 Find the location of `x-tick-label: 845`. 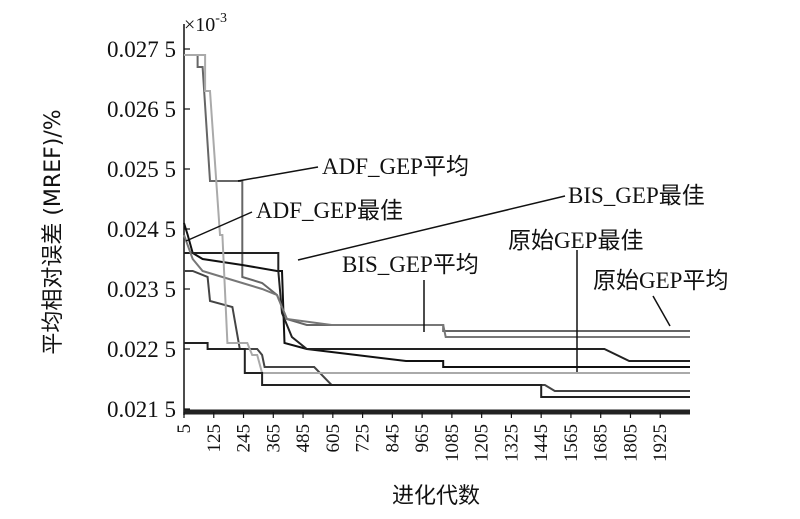

x-tick-label: 845 is located at coordinates (392, 438).